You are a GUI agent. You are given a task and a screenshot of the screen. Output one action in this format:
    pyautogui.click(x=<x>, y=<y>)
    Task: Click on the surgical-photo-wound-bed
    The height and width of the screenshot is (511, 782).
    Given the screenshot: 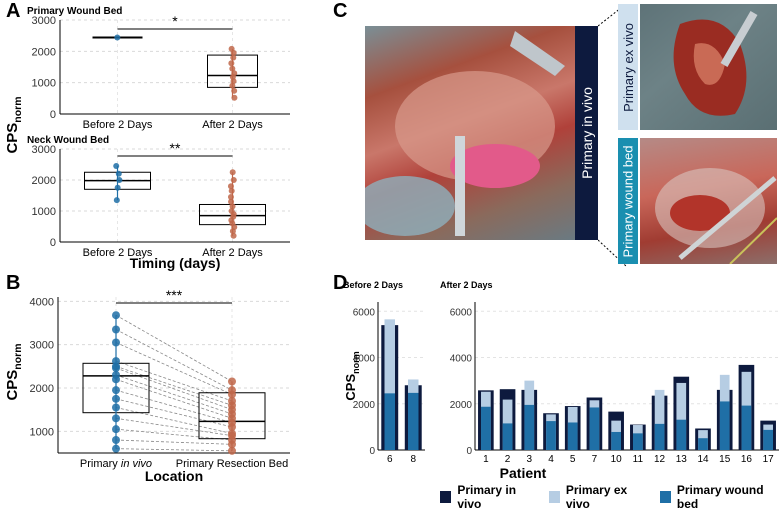 What is the action you would take?
    pyautogui.click(x=708, y=201)
    